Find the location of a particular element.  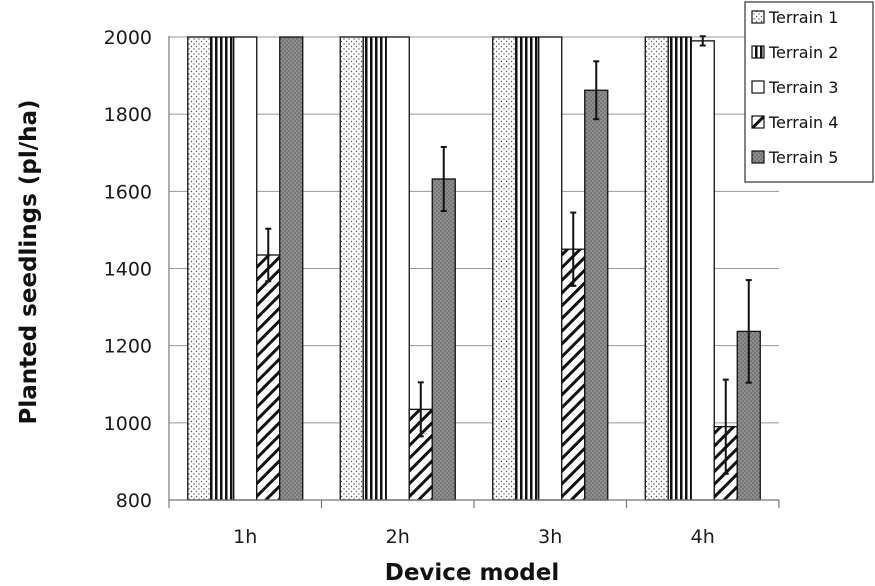

bar-terrain-3-1h is located at coordinates (245, 268).